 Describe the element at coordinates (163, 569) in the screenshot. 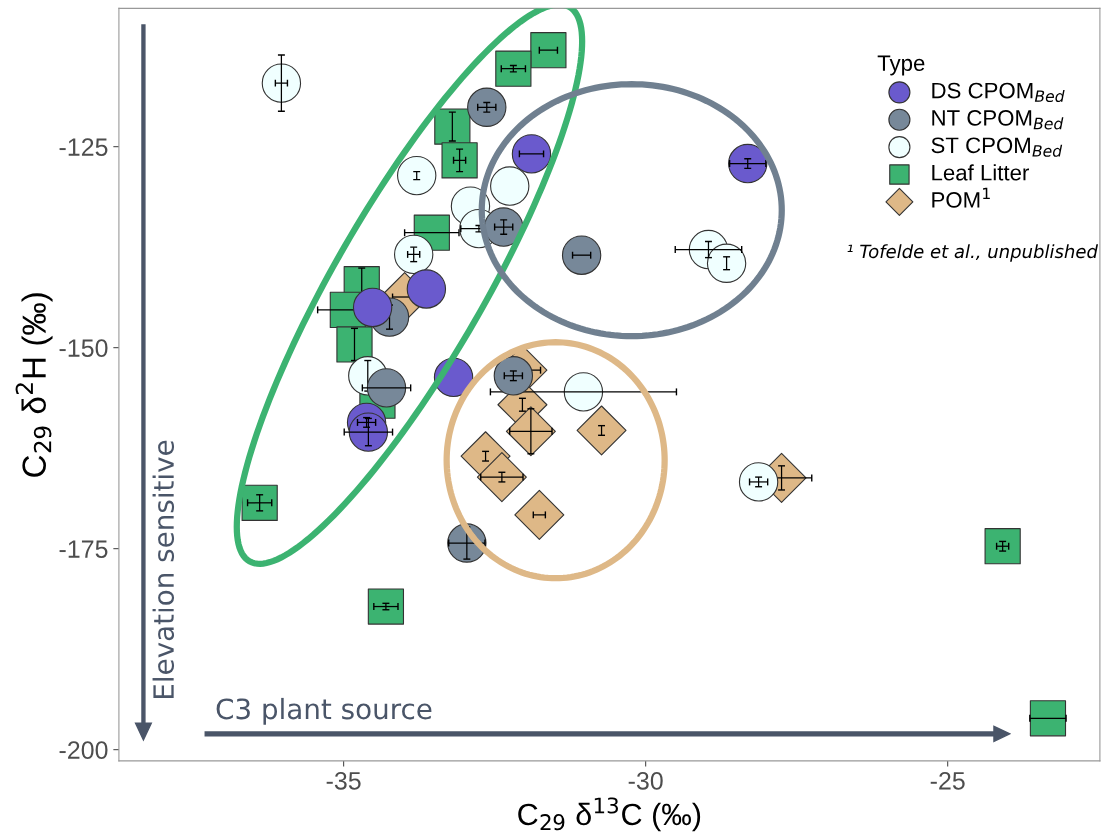

I see `annotation: Elevation sensitive` at that location.